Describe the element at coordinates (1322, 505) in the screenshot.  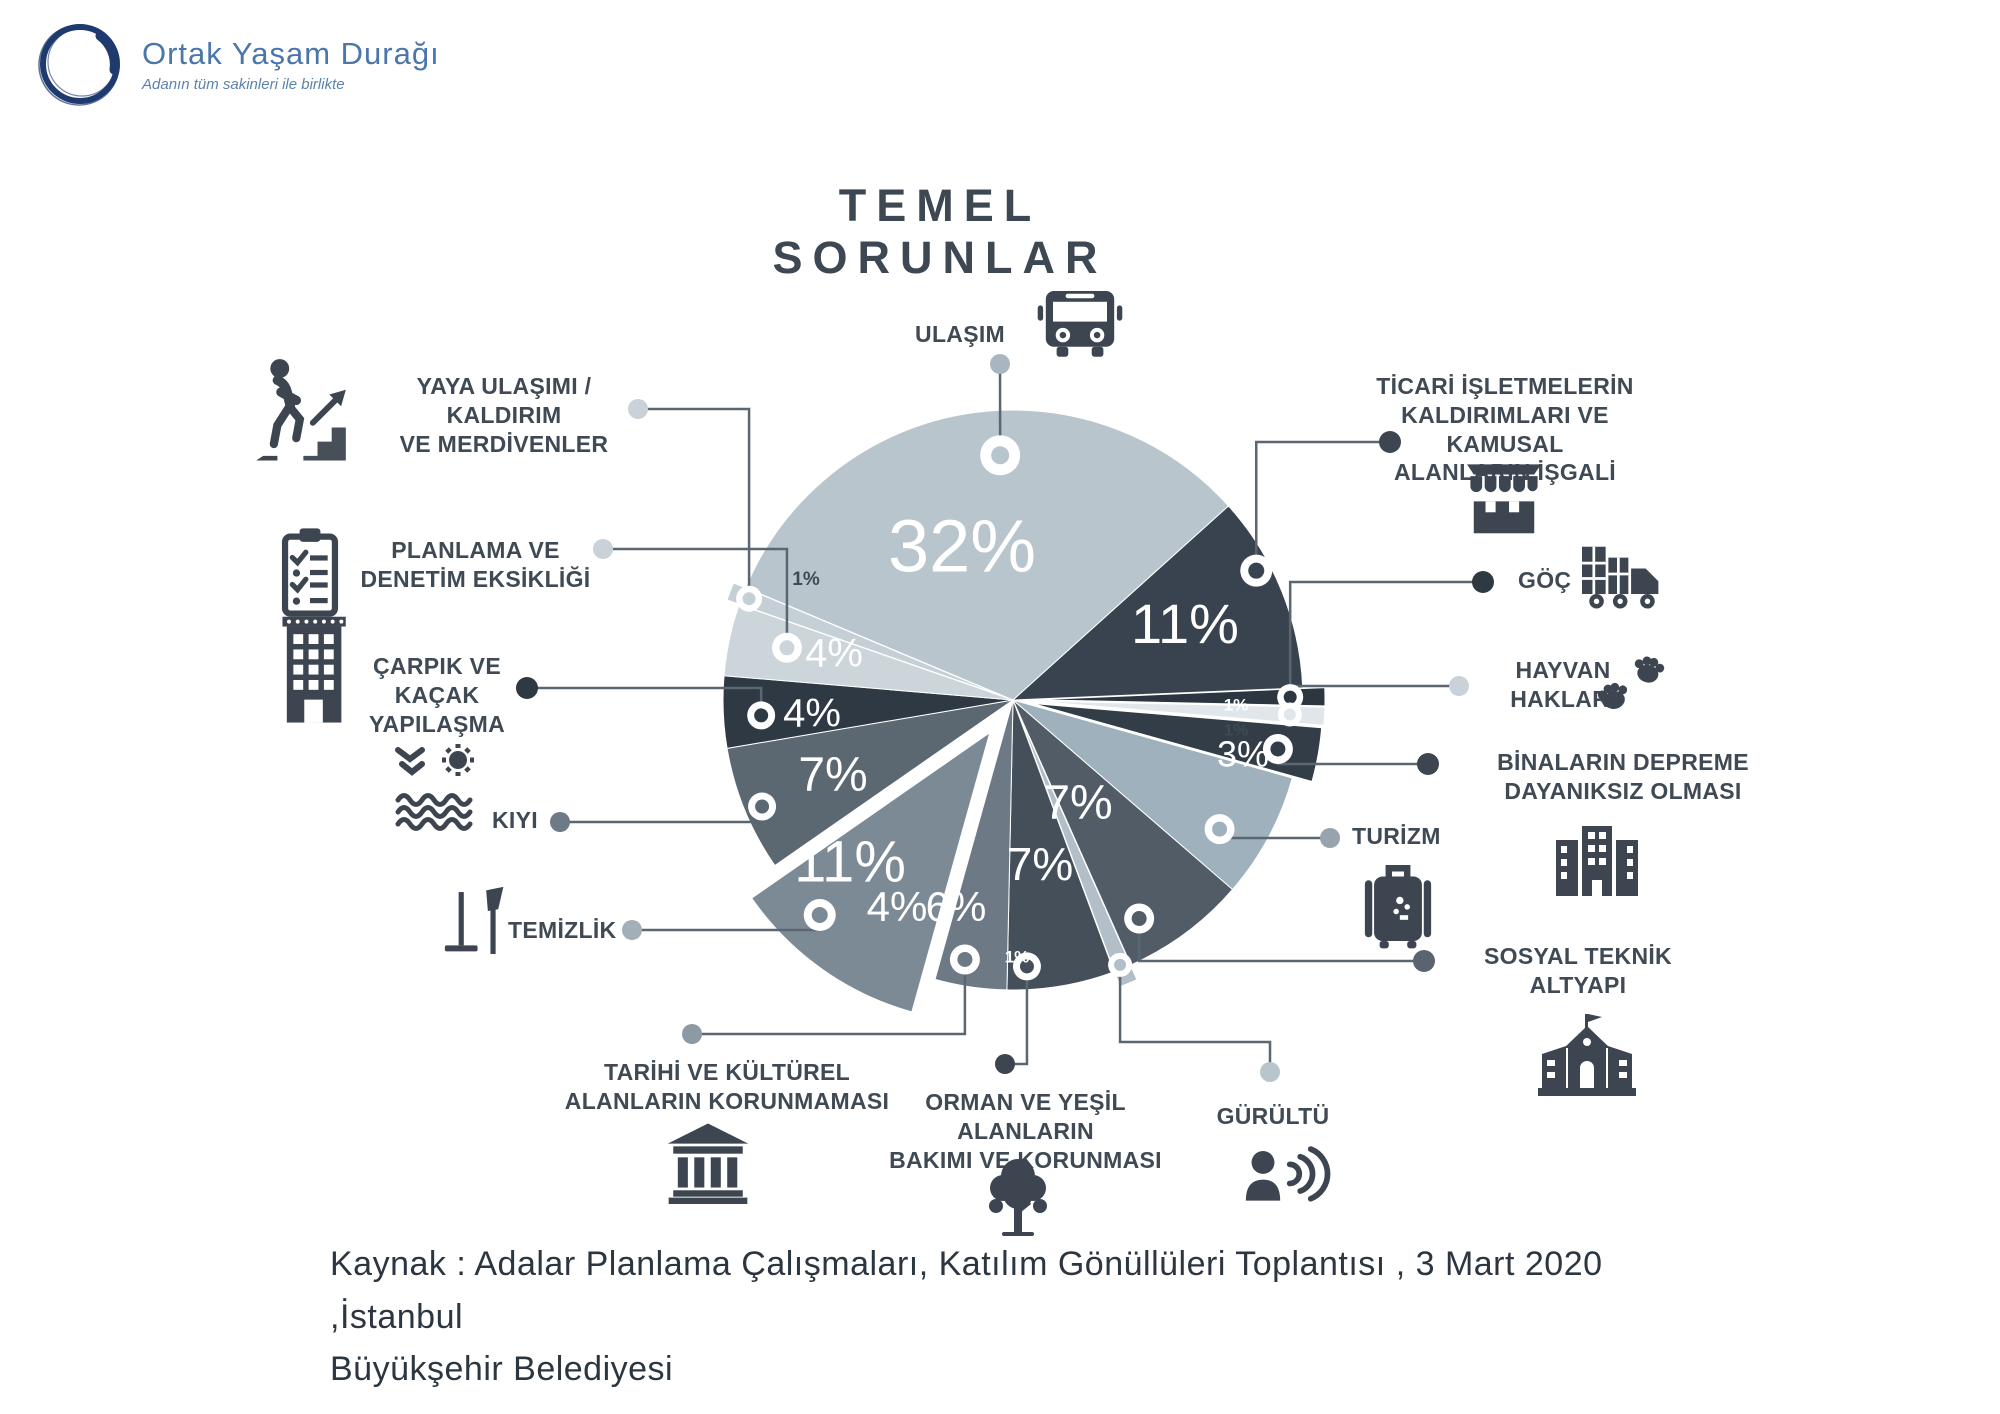
I see `connector-ticari` at that location.